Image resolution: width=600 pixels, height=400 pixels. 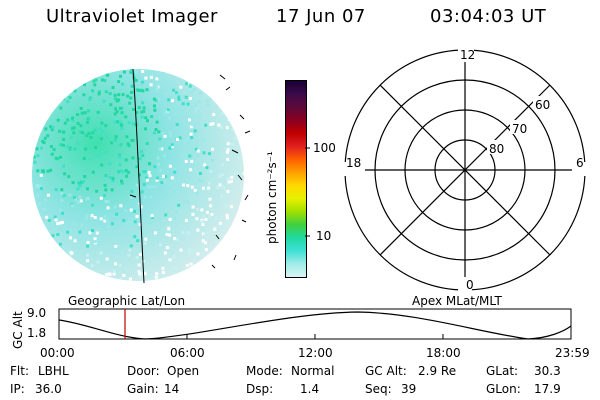 I want to click on gain-label: Gain:, so click(x=143, y=389).